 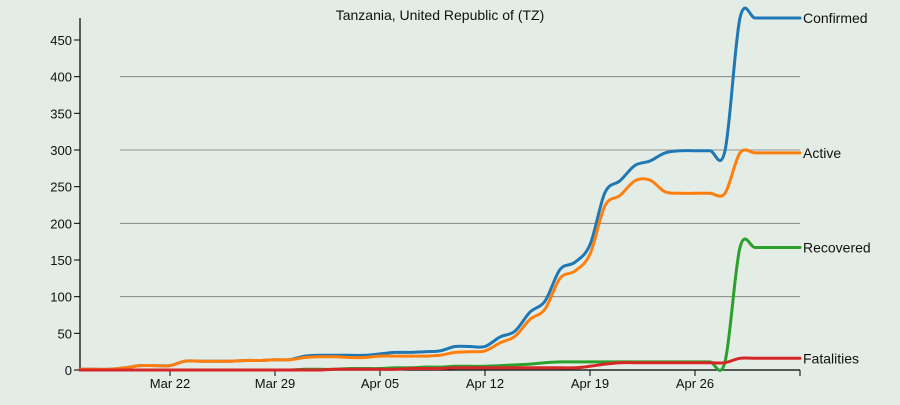 I want to click on series-label-fatalities: Fatalities, so click(x=831, y=358).